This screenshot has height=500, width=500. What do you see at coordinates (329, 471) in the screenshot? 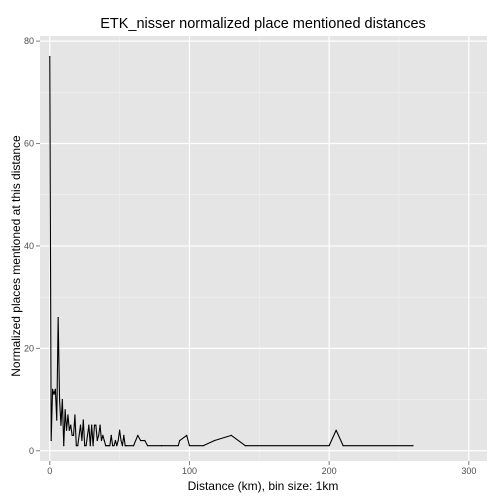
I see `x-tick-label: 200` at bounding box center [329, 471].